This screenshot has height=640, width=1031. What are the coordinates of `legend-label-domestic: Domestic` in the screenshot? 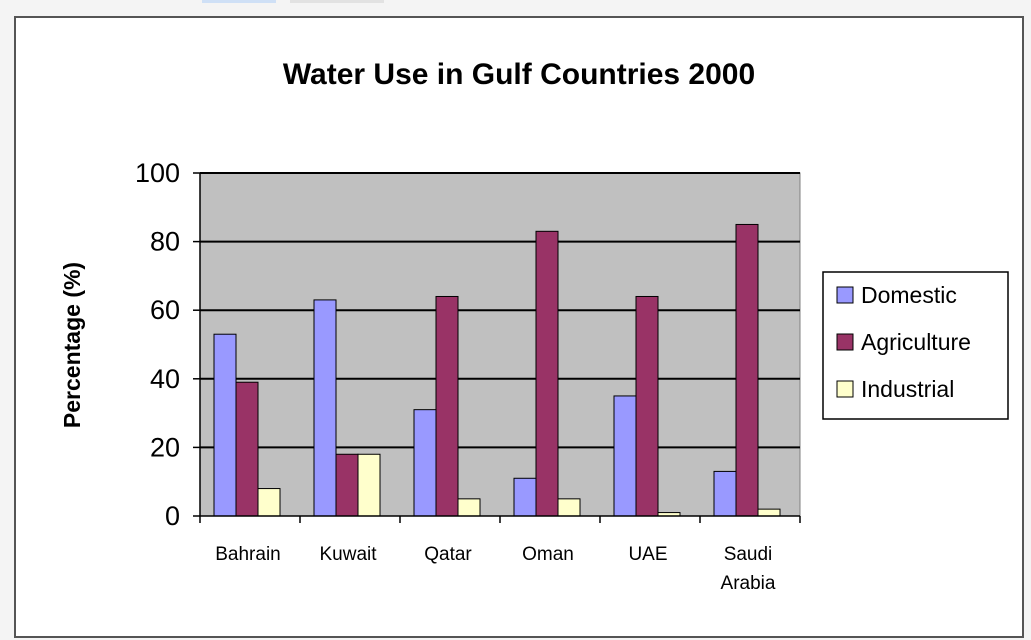 It's located at (909, 295).